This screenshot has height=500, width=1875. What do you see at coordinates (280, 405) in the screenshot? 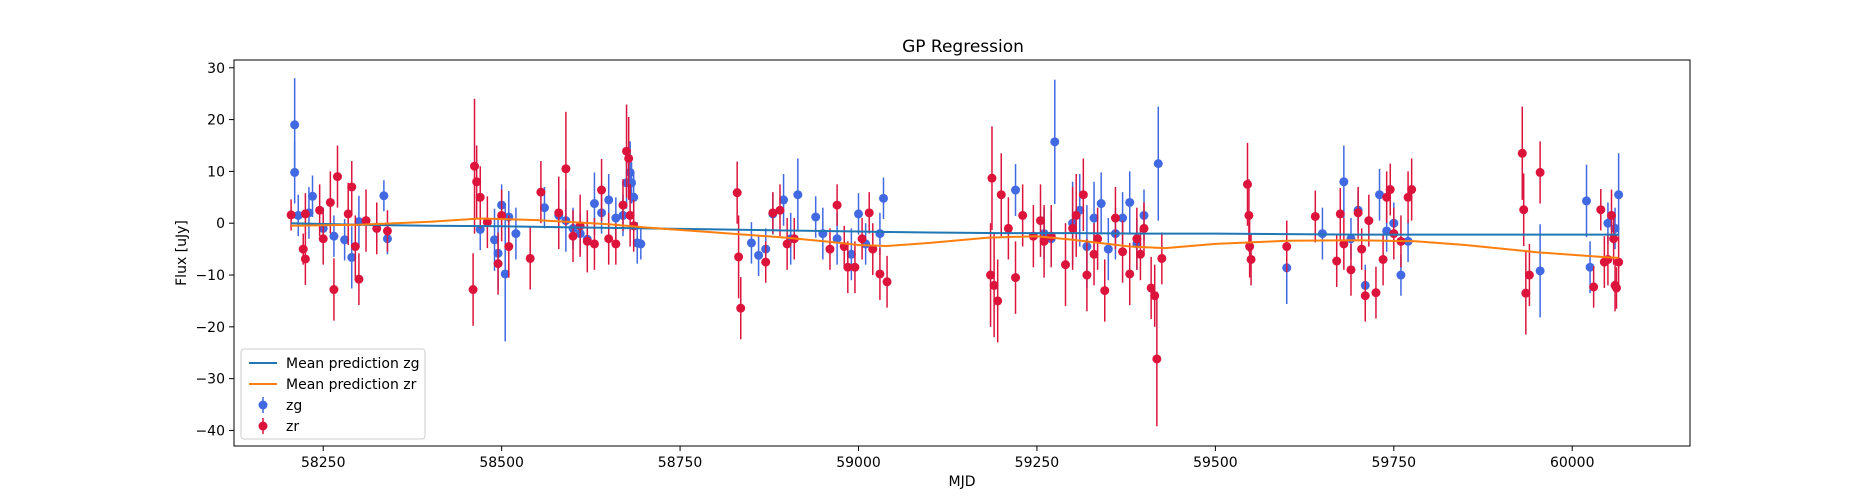
I see `legend-entry: zg` at bounding box center [280, 405].